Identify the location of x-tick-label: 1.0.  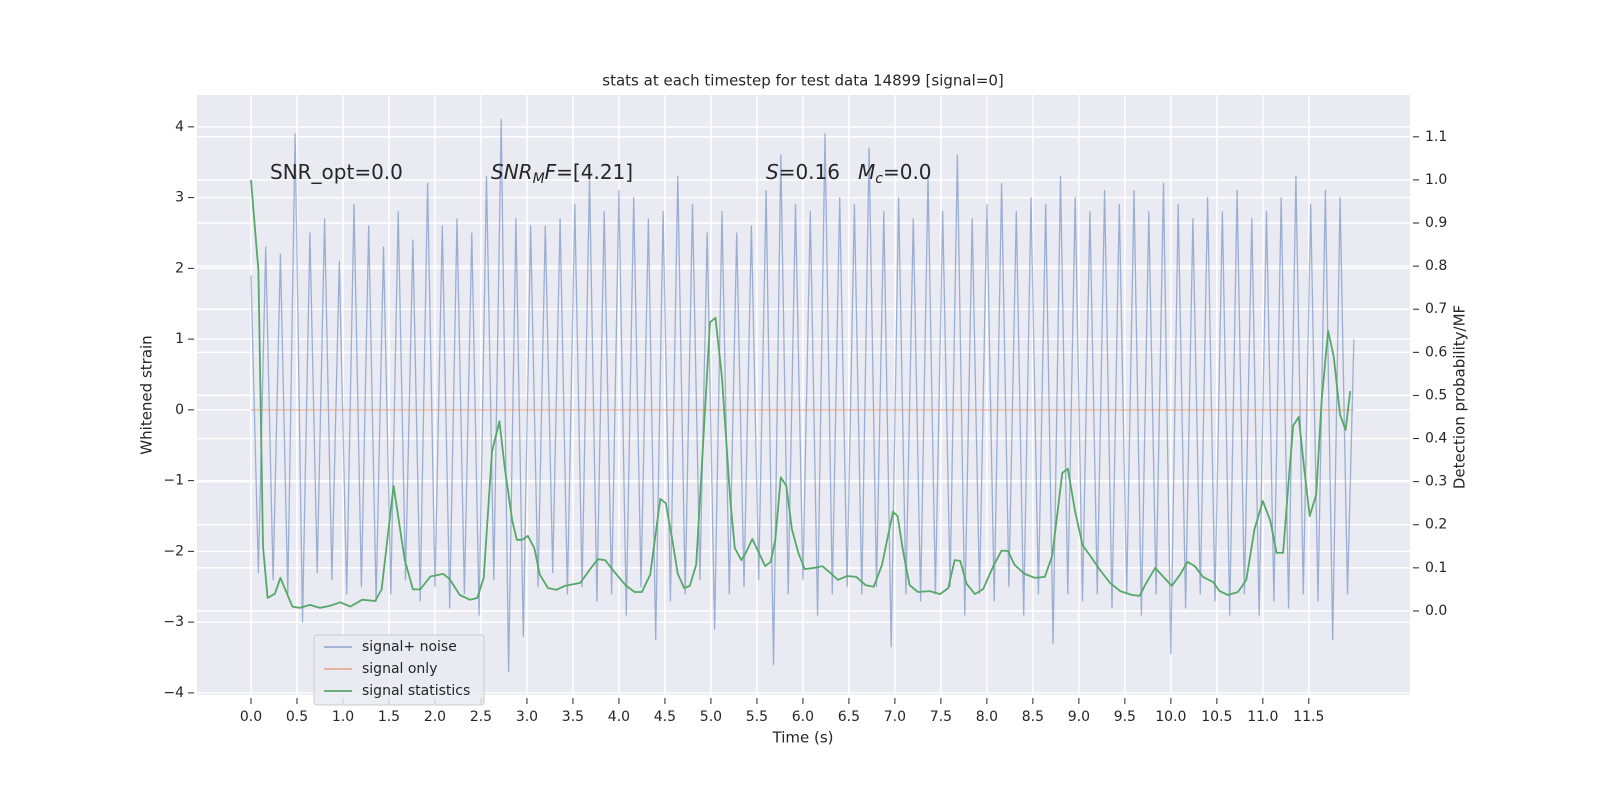
(343, 717).